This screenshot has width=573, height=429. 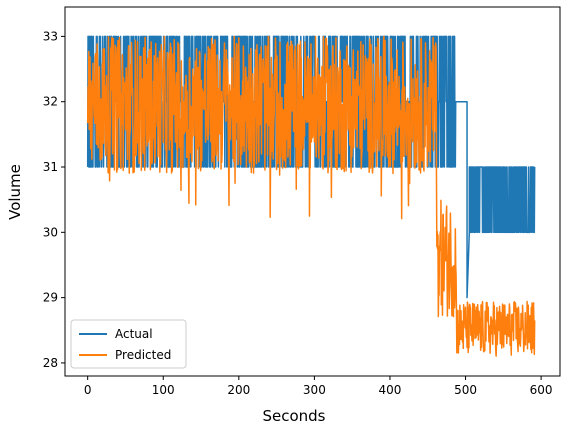 I want to click on x-tick-label: 300, so click(x=314, y=390).